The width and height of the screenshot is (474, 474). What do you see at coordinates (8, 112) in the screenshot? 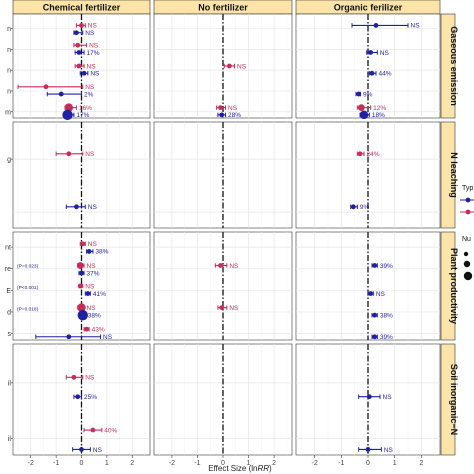
I see `y-axis-label-fragment: m` at bounding box center [8, 112].